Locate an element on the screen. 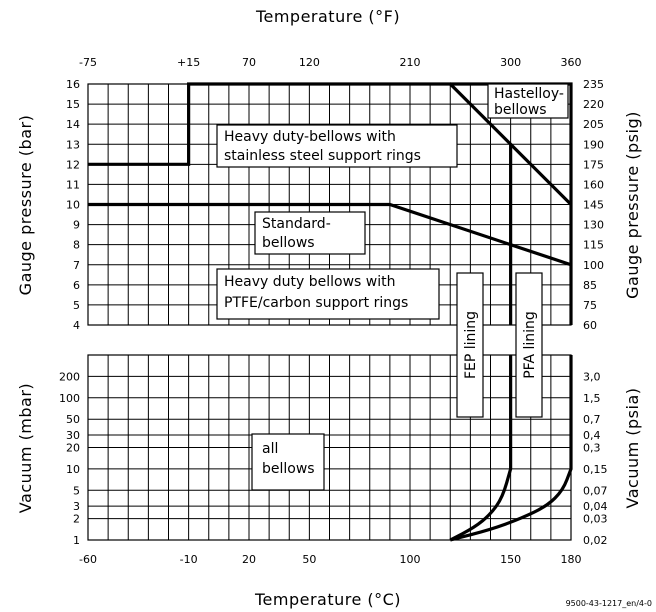 The image size is (656, 612). fahrenheit-tick-label: 120 is located at coordinates (309, 62).